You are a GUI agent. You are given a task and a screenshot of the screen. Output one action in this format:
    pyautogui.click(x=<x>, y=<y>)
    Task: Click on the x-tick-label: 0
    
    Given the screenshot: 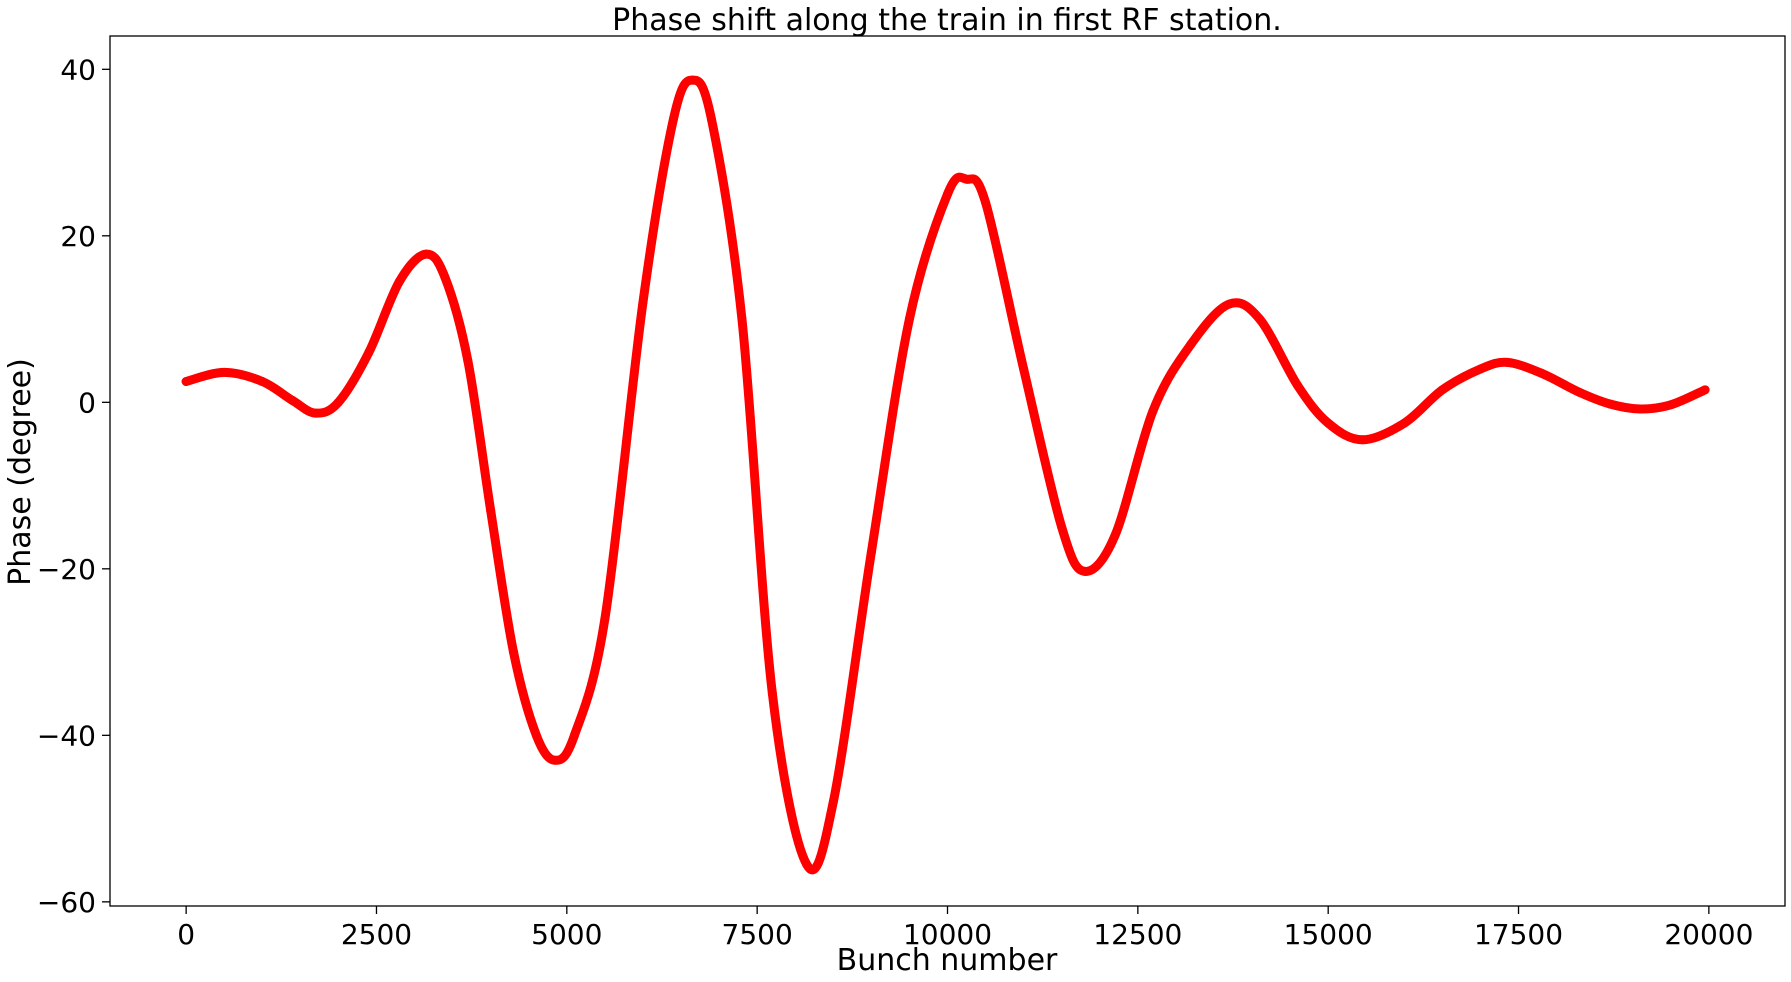 What is the action you would take?
    pyautogui.click(x=186, y=934)
    